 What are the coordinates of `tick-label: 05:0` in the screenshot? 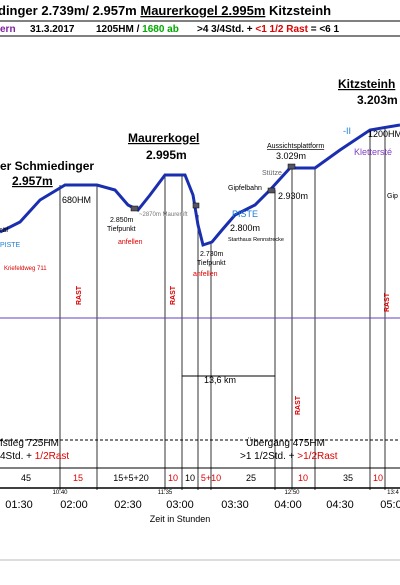 It's located at (390, 505).